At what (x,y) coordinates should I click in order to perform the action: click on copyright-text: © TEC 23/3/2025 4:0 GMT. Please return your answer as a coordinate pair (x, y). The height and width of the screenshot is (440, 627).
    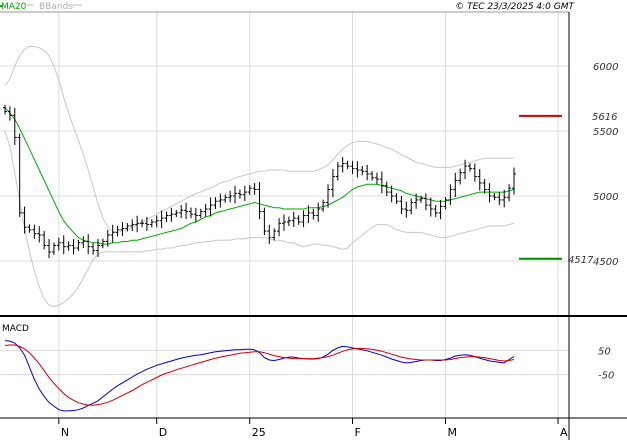
    Looking at the image, I should click on (515, 7).